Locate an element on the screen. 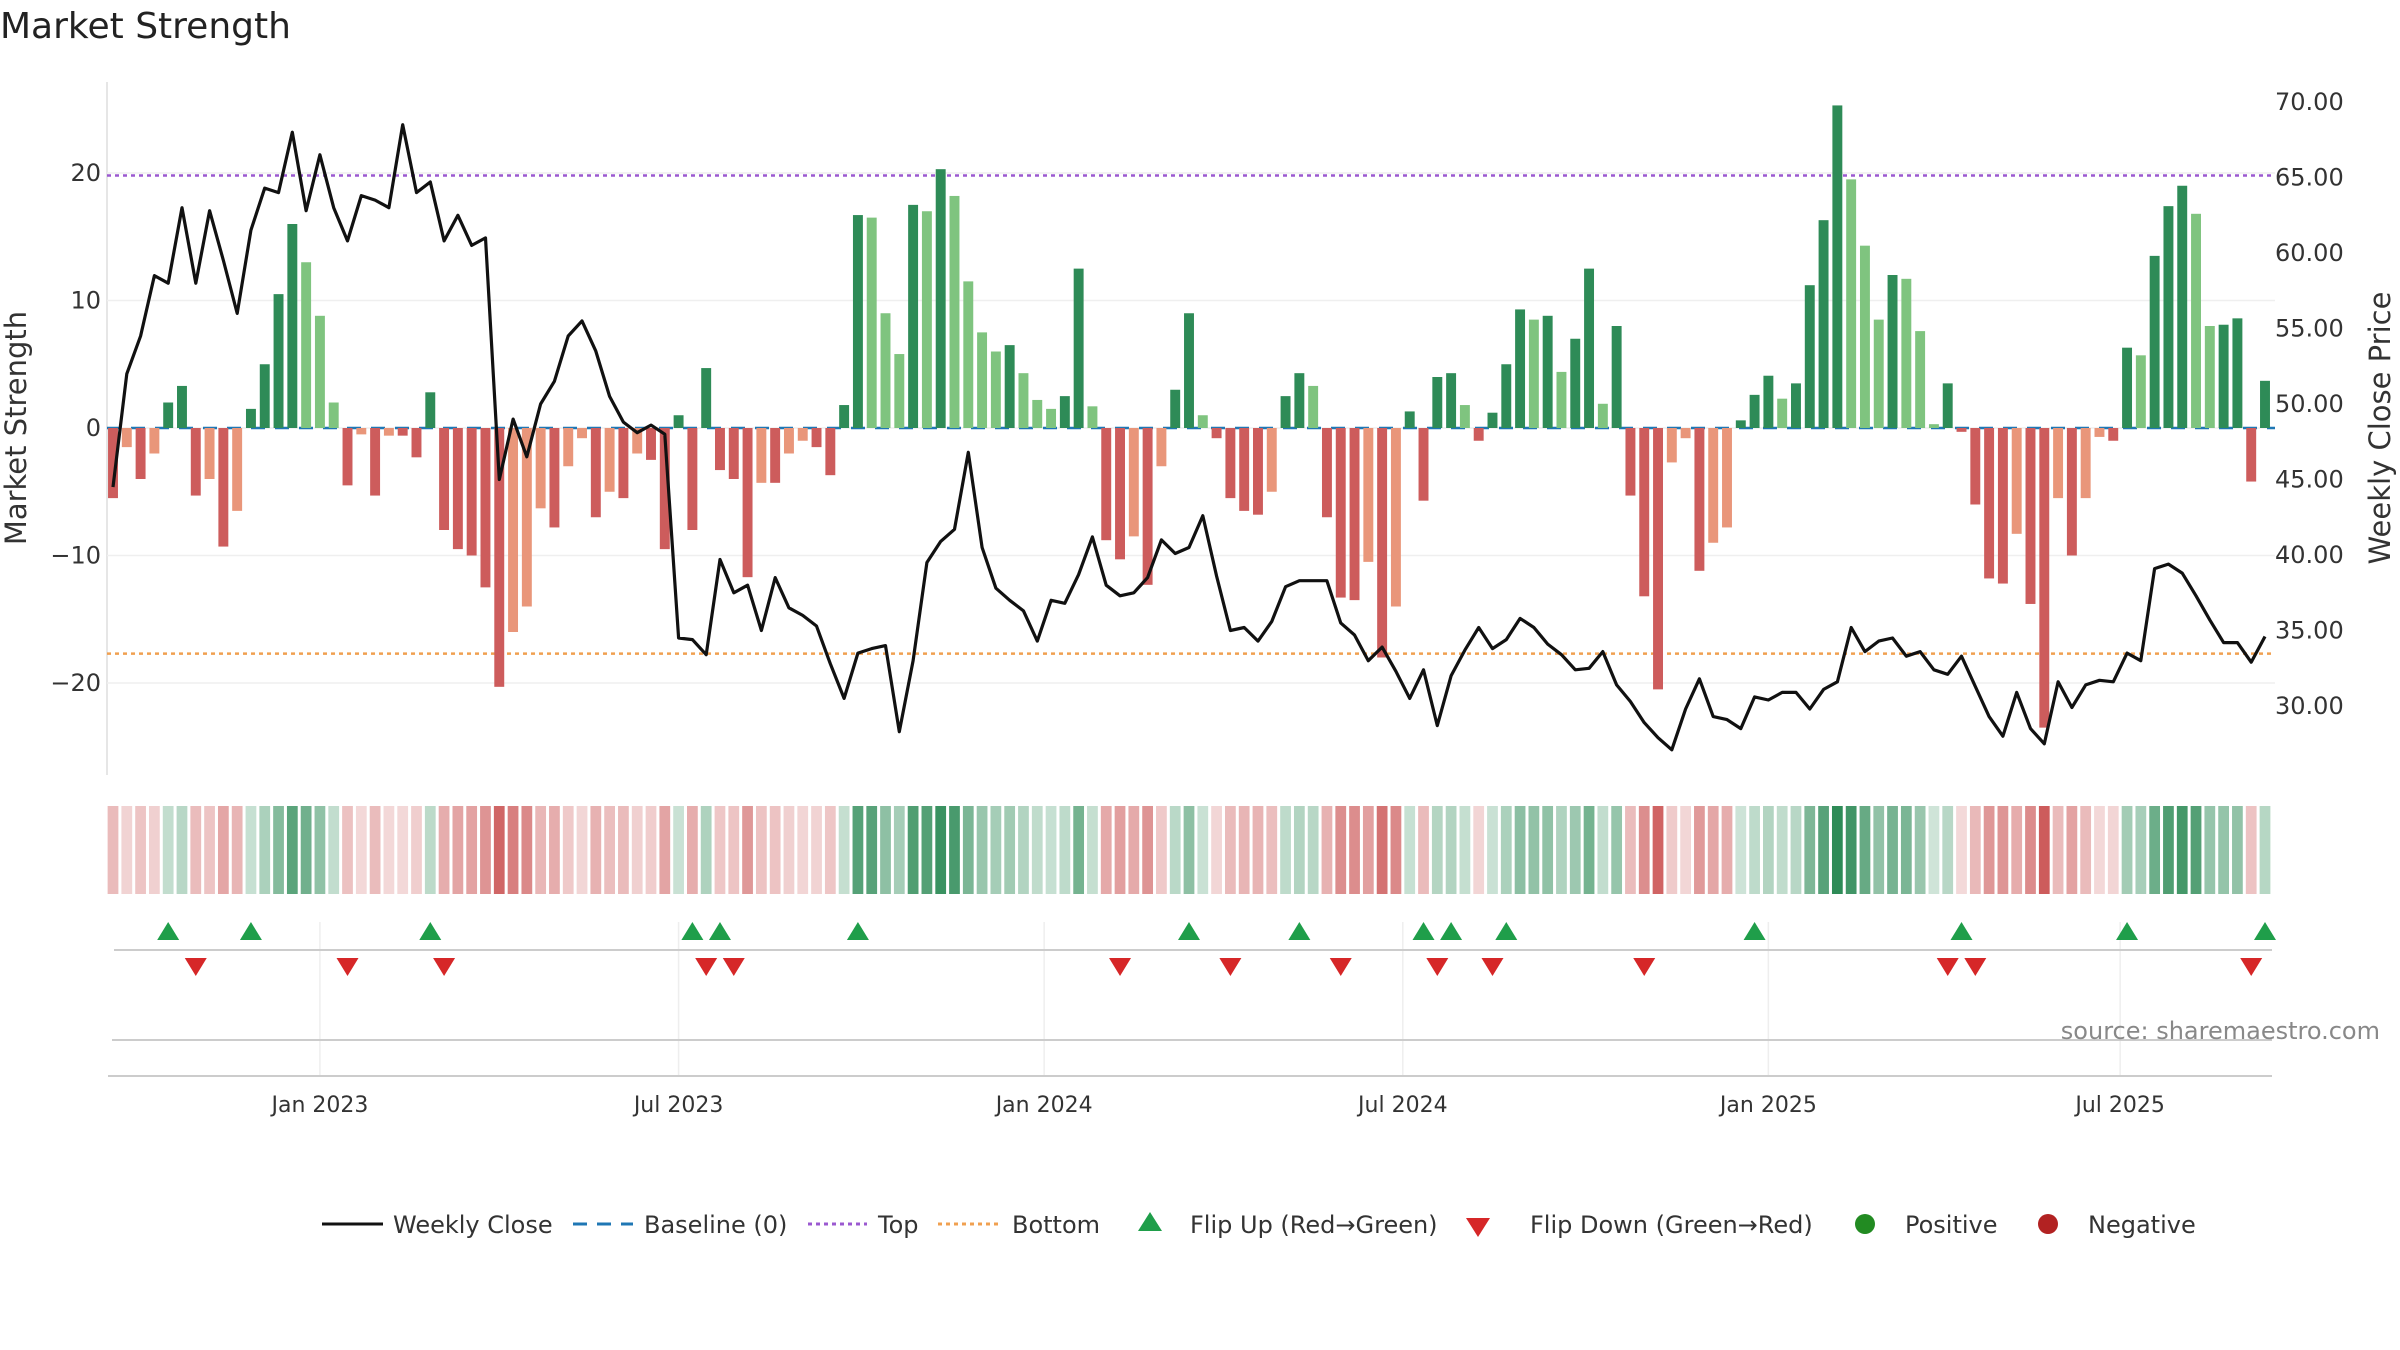  legend-positive-swatch is located at coordinates (1865, 1224).